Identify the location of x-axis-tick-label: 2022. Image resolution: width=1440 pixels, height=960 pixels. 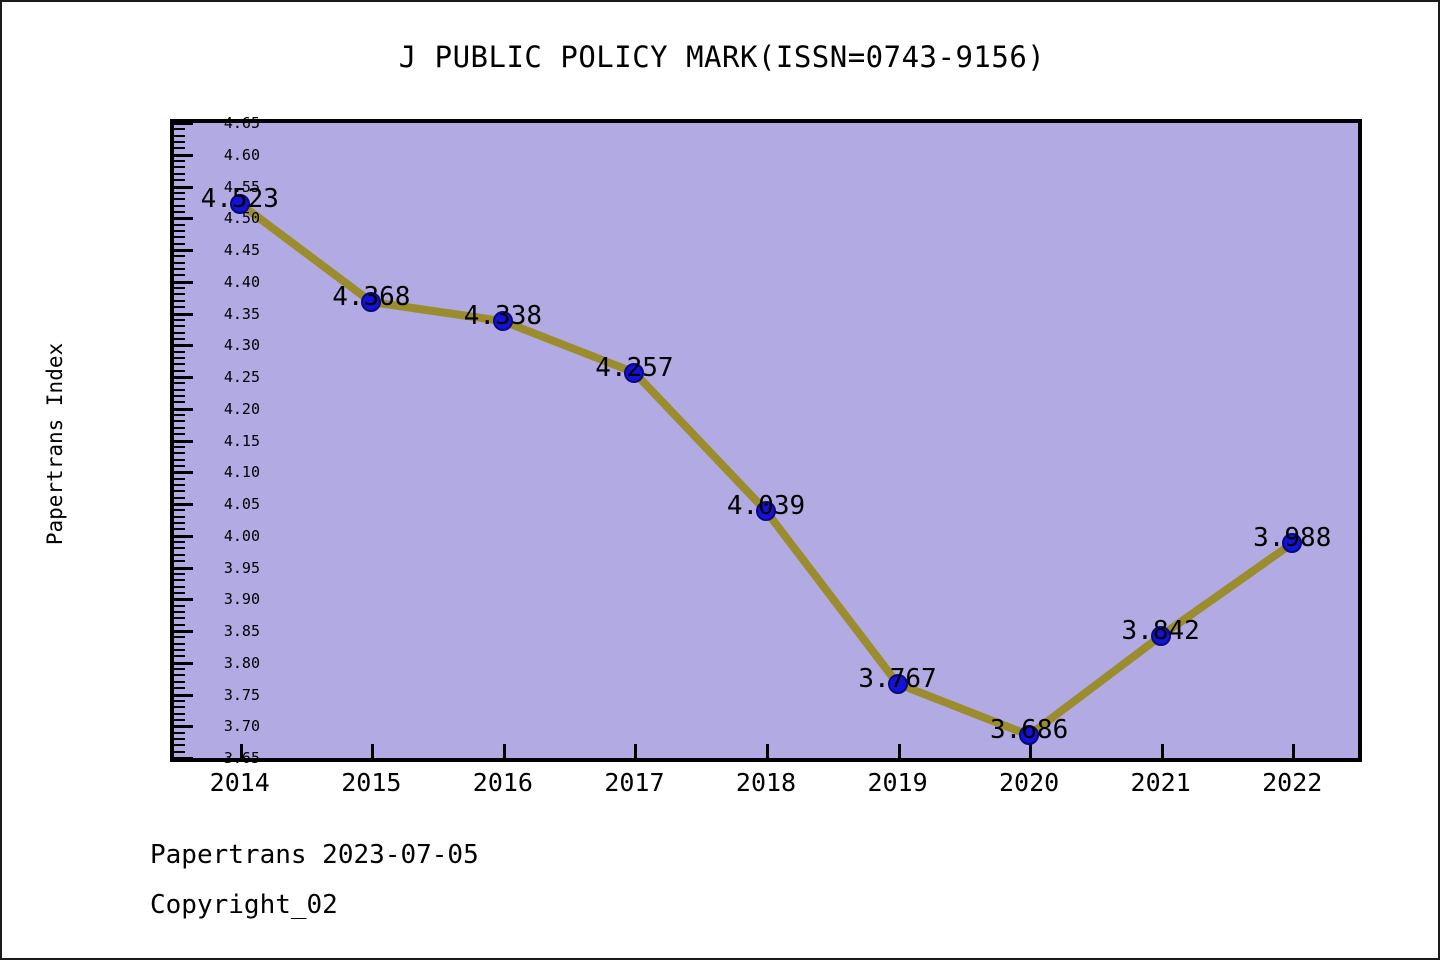
(1292, 782).